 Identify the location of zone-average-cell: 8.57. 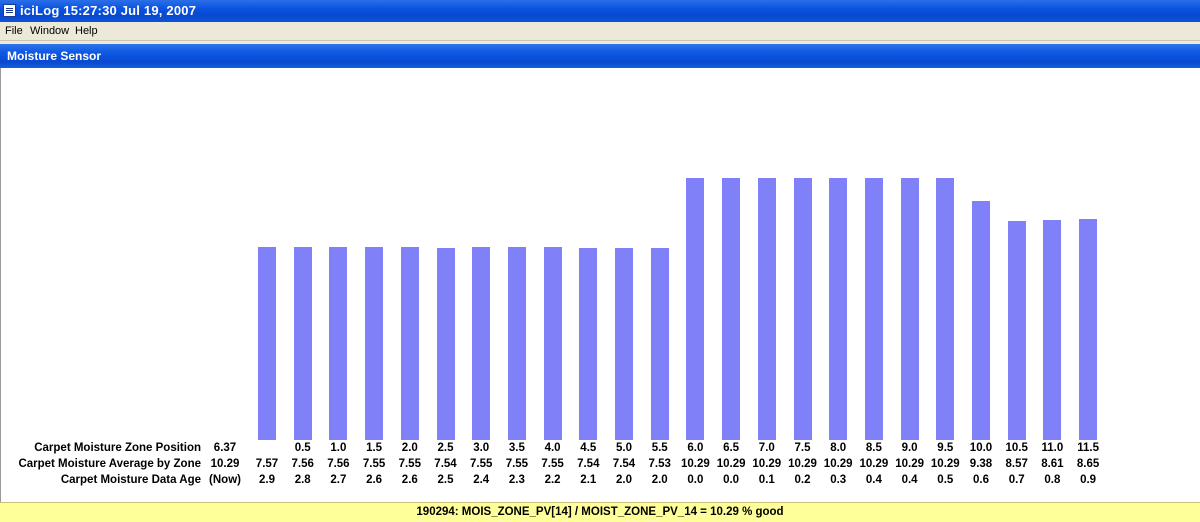
(1016, 464).